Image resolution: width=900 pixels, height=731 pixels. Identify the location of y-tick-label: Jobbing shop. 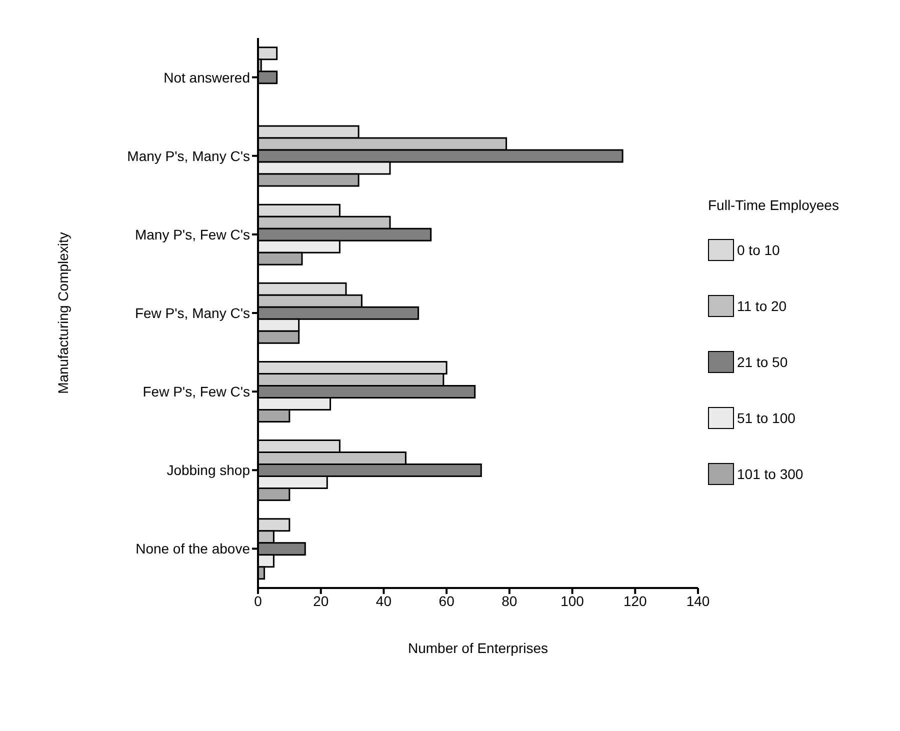
(208, 470).